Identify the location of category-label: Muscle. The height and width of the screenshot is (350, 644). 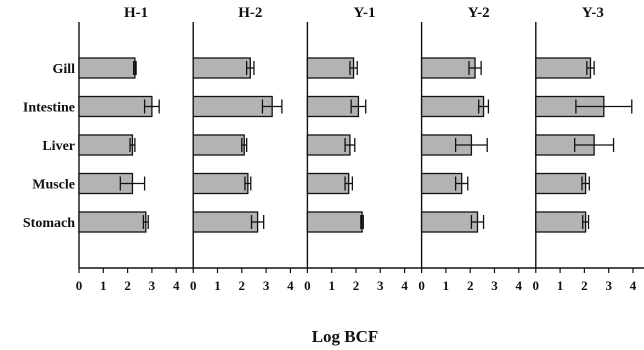
(53, 185).